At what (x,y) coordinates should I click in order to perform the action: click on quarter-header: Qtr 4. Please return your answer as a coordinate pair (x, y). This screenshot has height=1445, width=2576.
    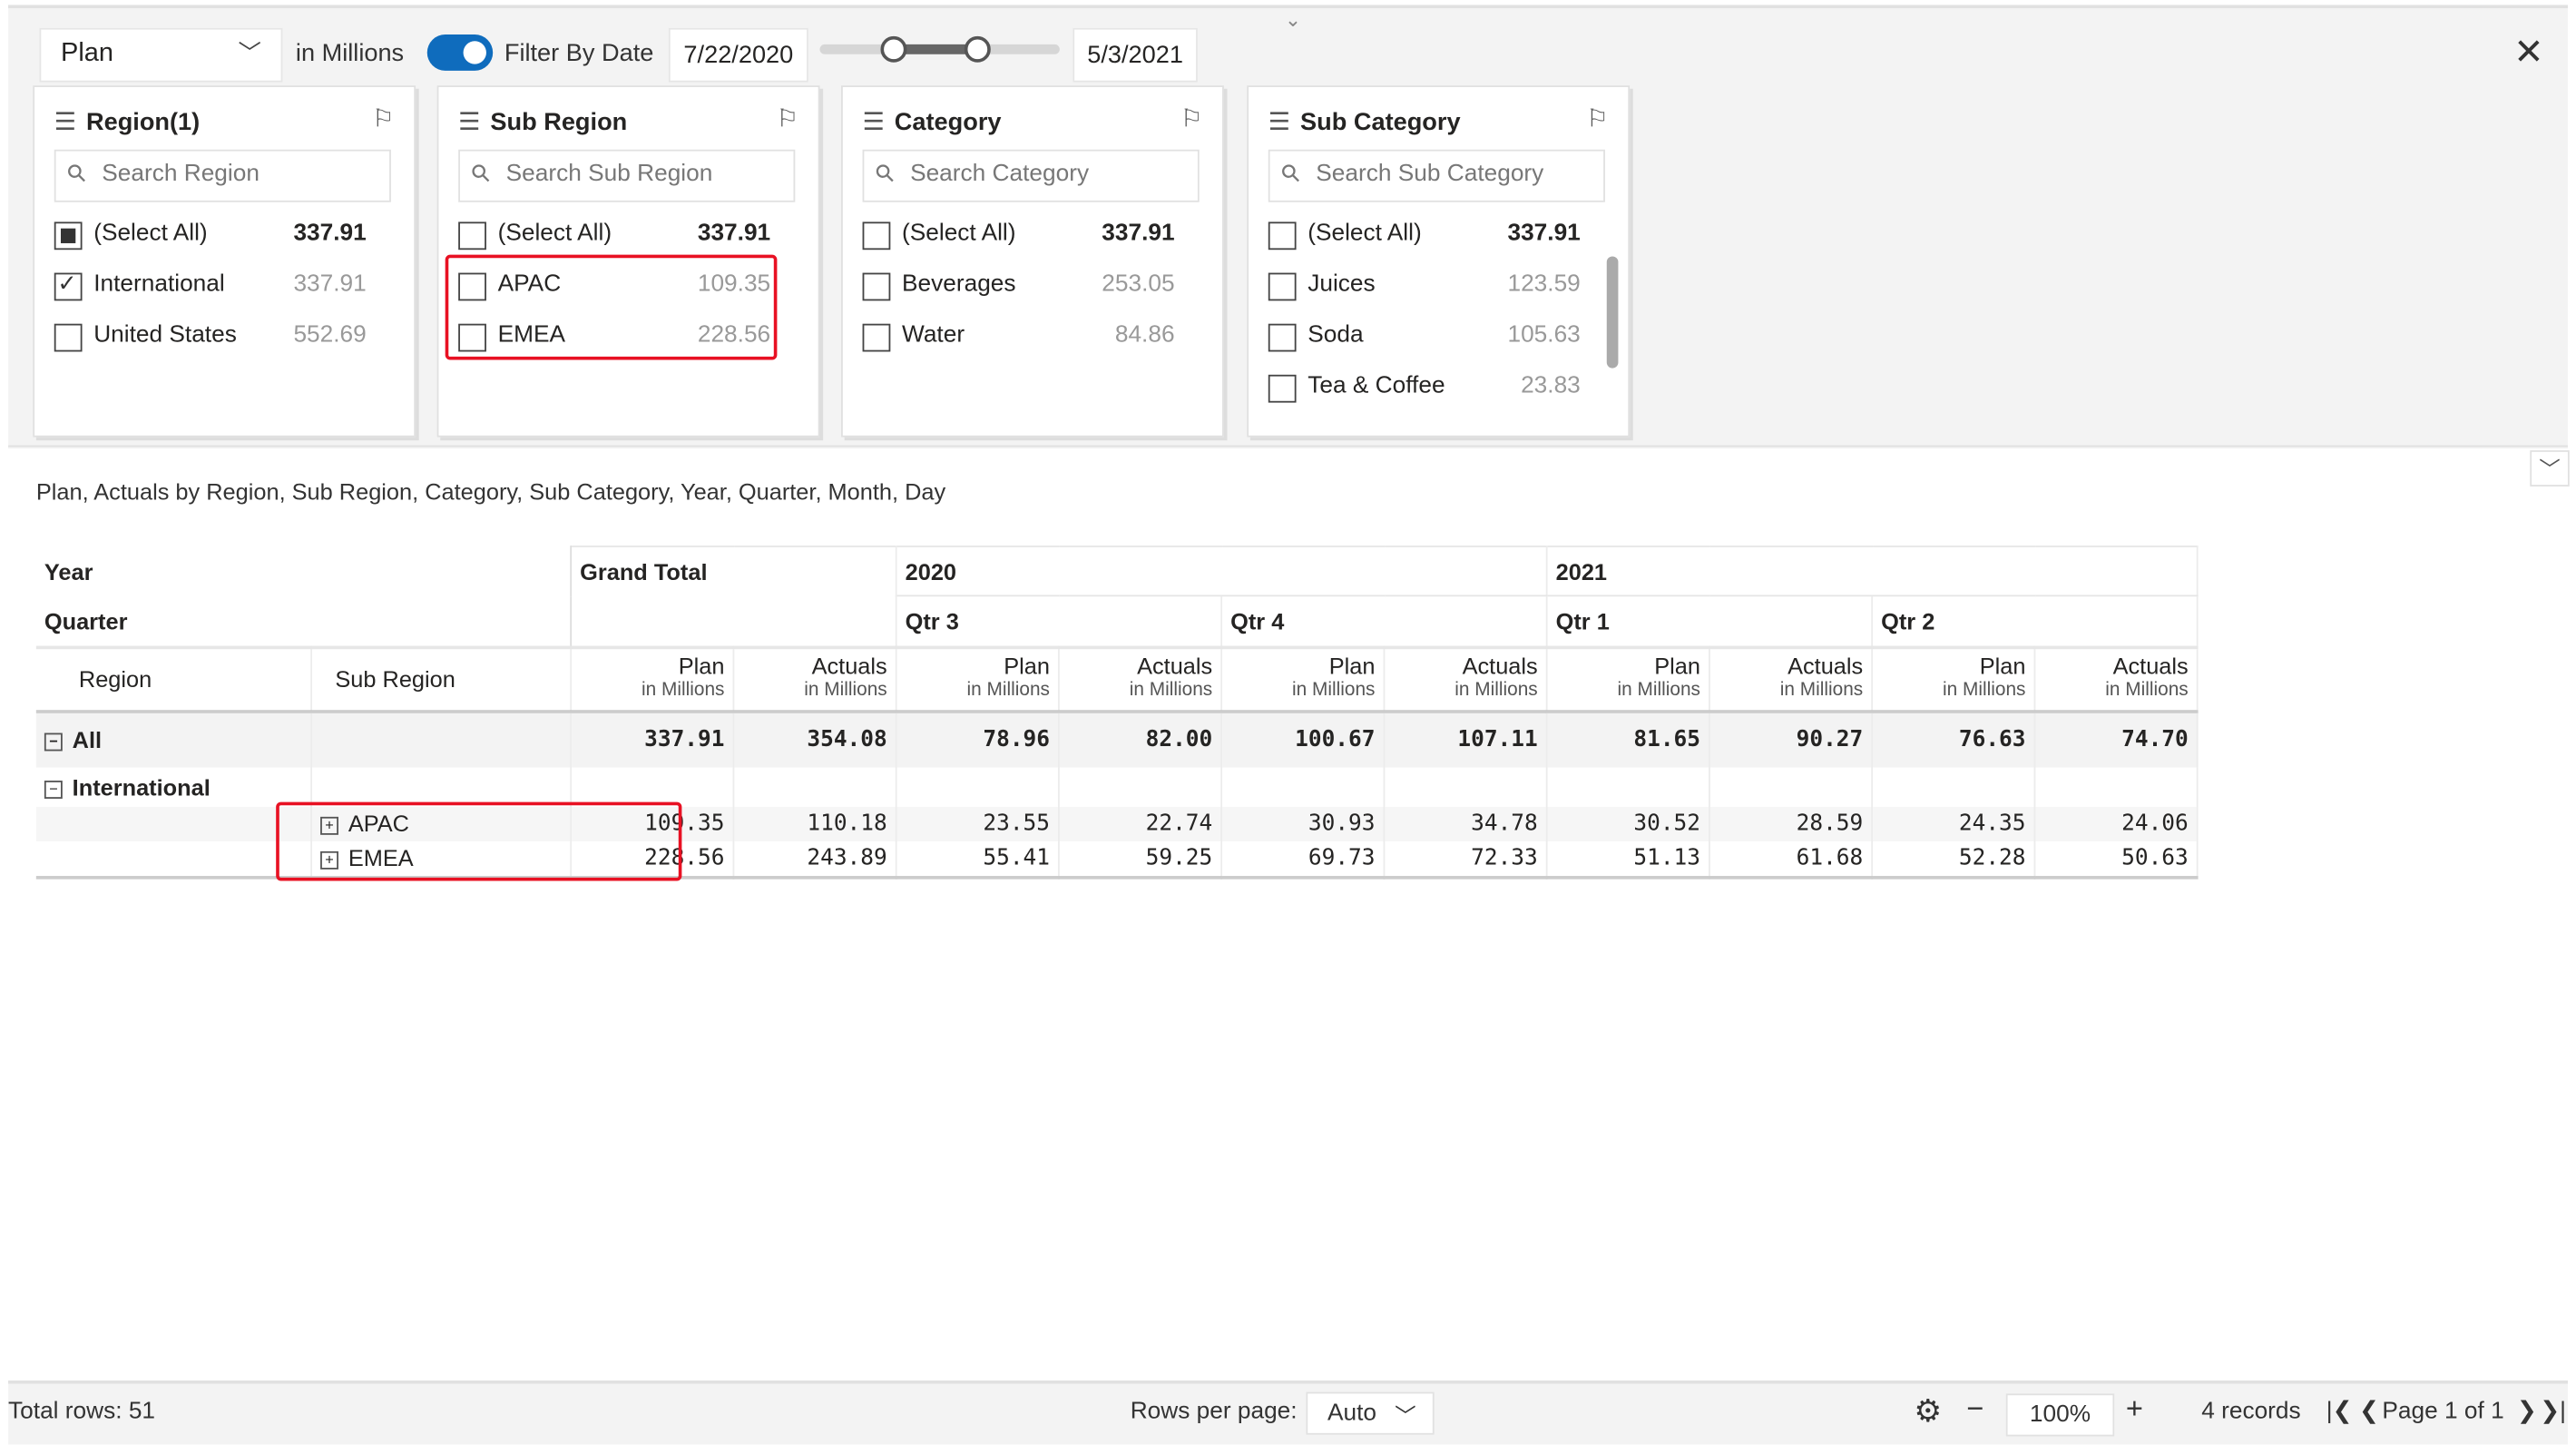
    Looking at the image, I should click on (1384, 621).